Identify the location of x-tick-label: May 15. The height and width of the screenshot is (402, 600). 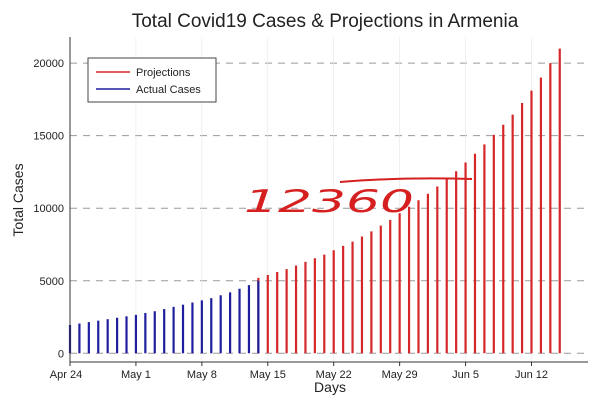
(268, 375).